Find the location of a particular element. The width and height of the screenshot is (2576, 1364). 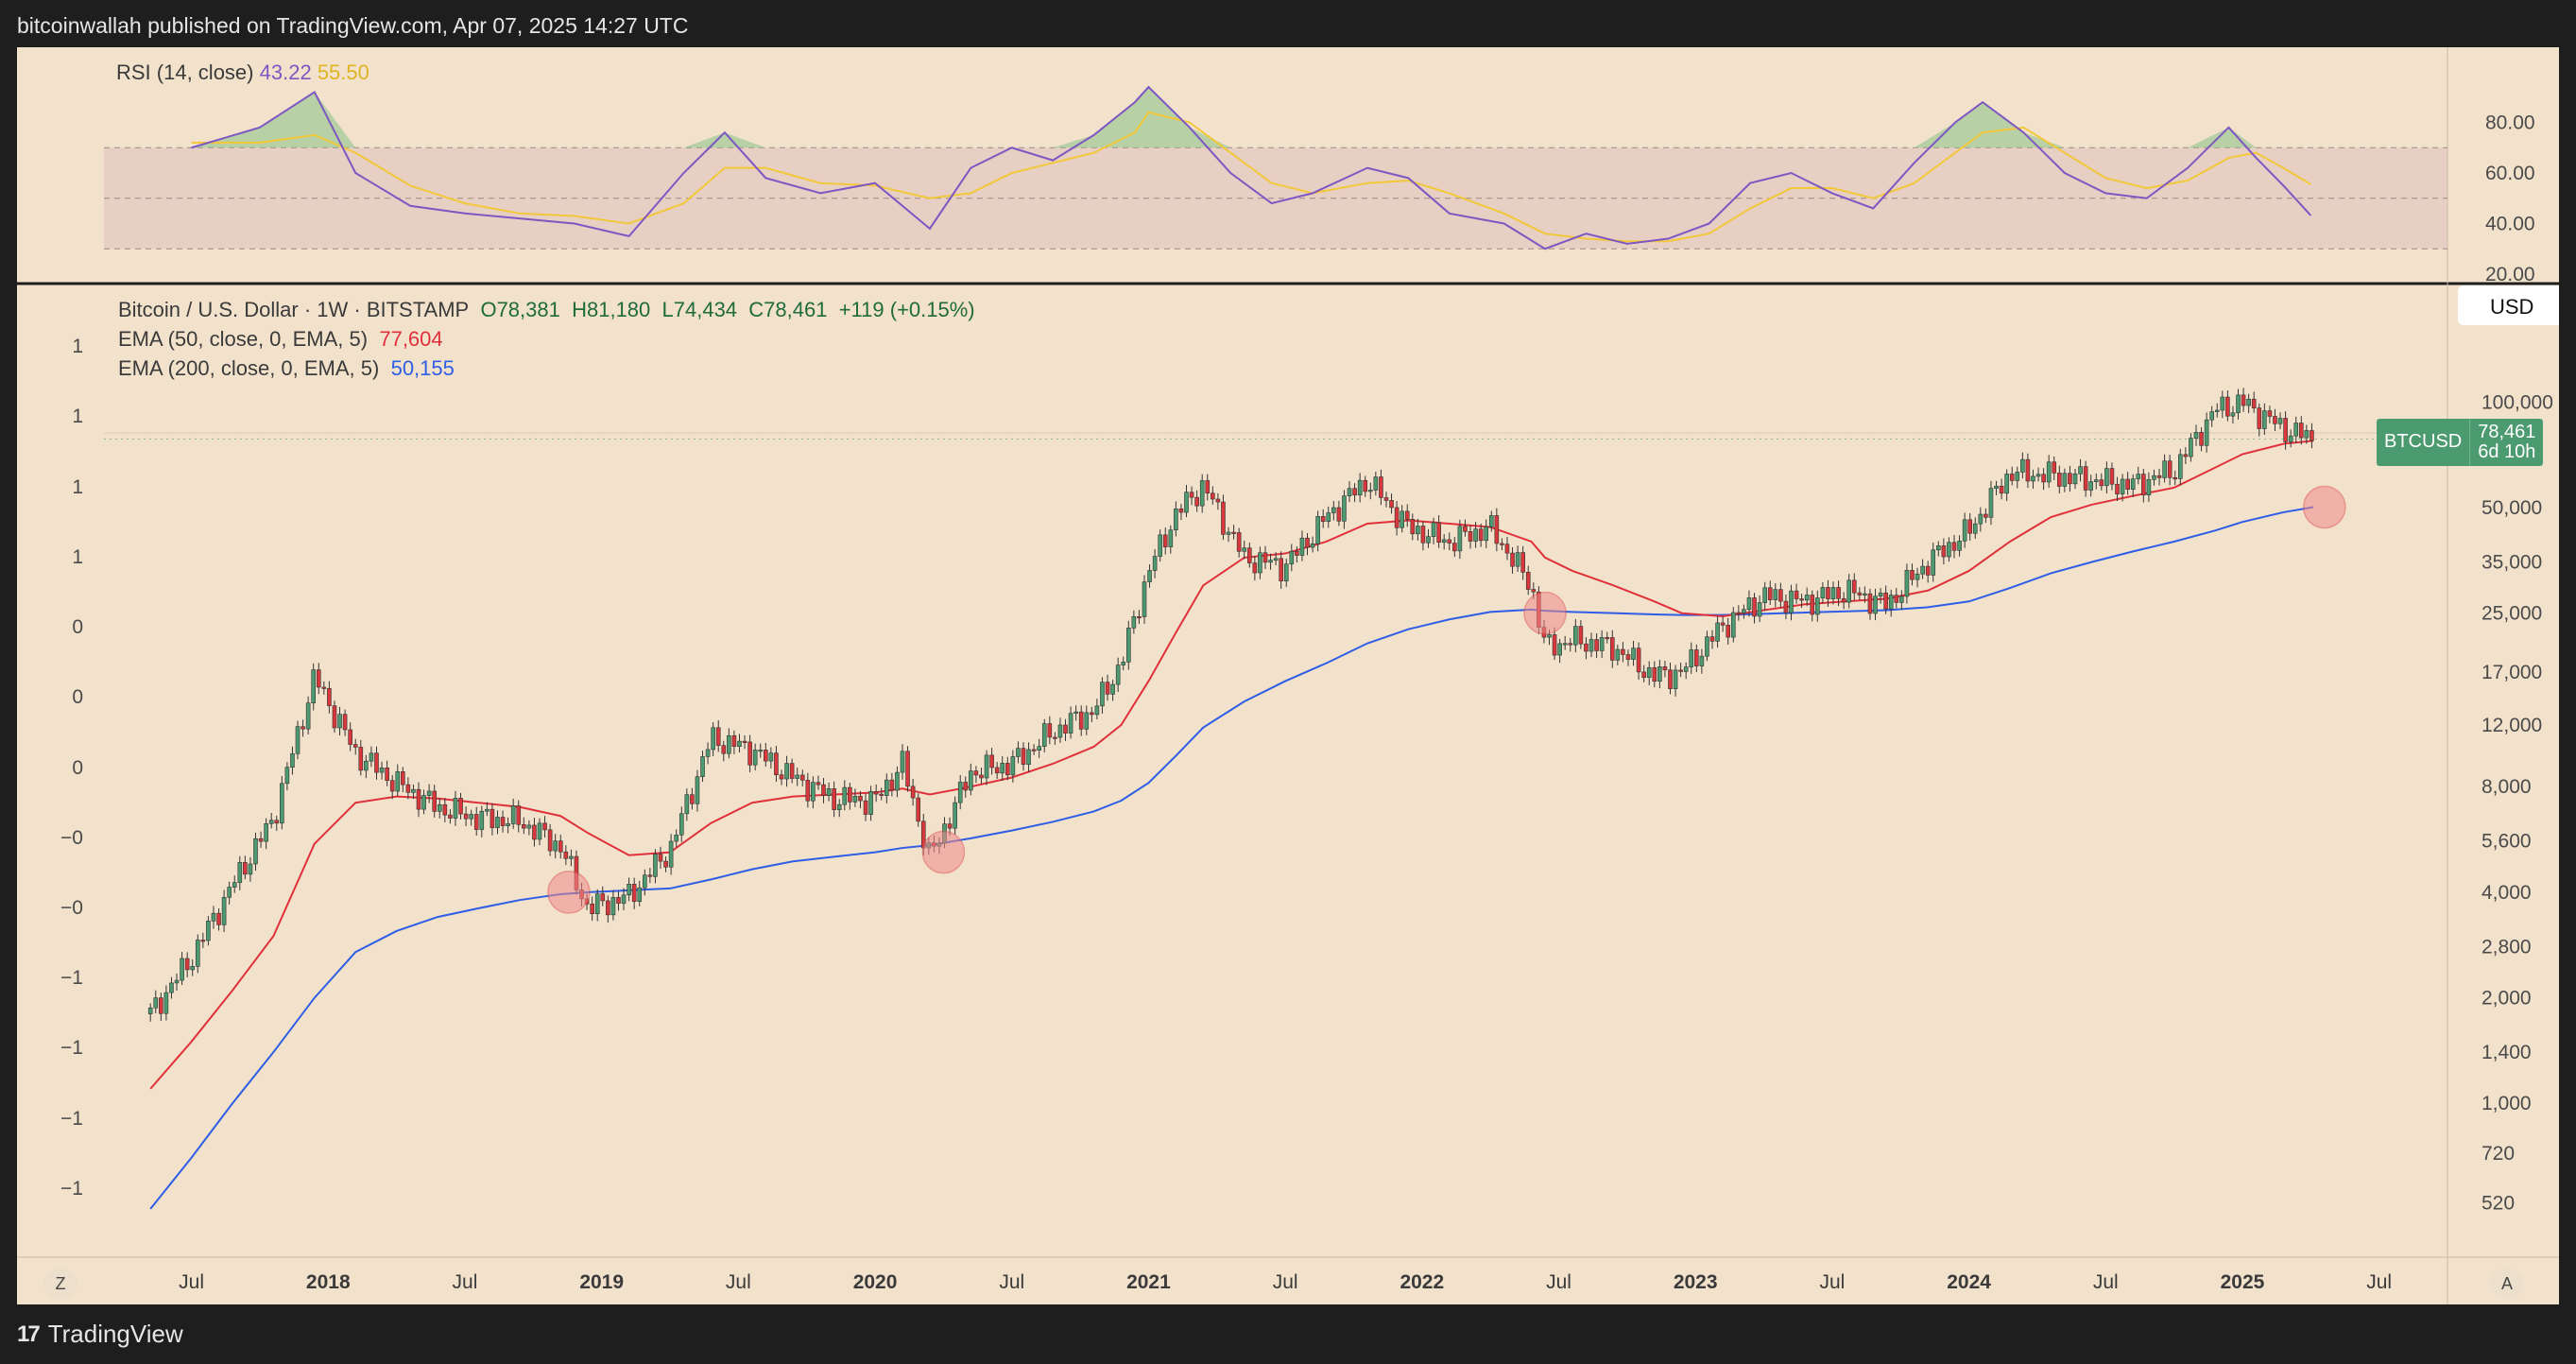

currency-selector: USD is located at coordinates (2508, 305).